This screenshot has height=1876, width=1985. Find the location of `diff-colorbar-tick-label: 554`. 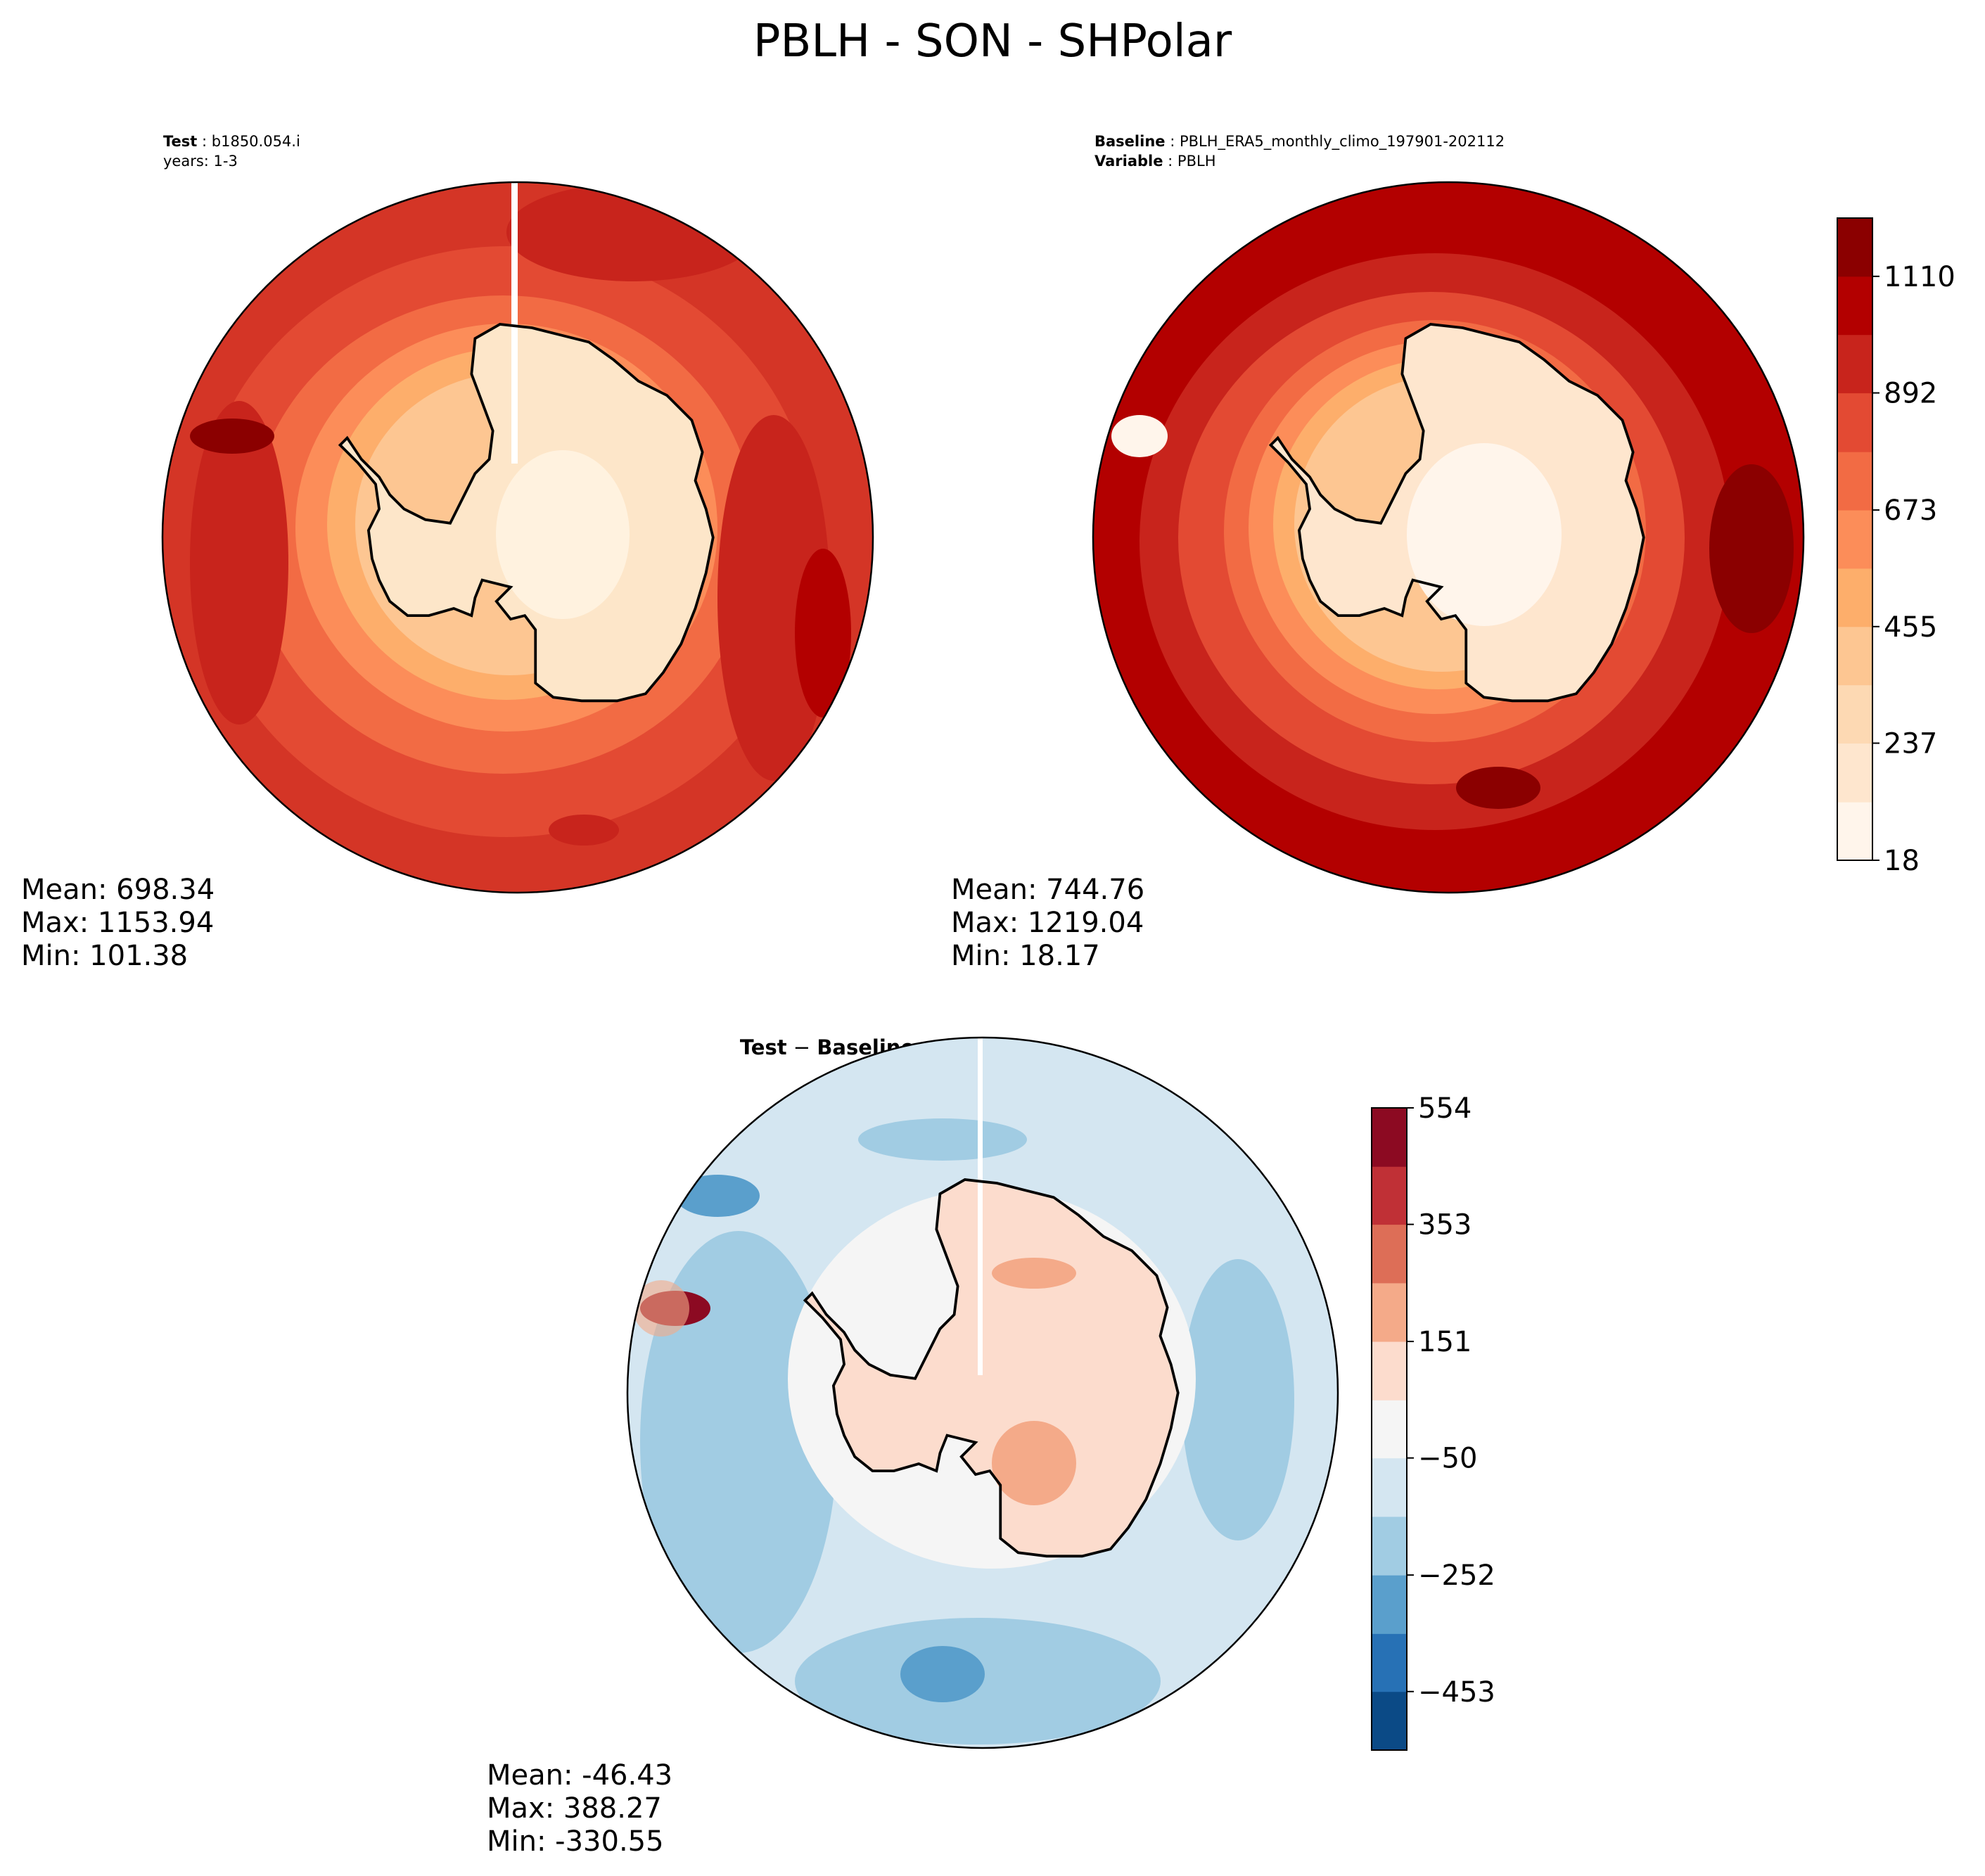

diff-colorbar-tick-label: 554 is located at coordinates (1445, 1108).